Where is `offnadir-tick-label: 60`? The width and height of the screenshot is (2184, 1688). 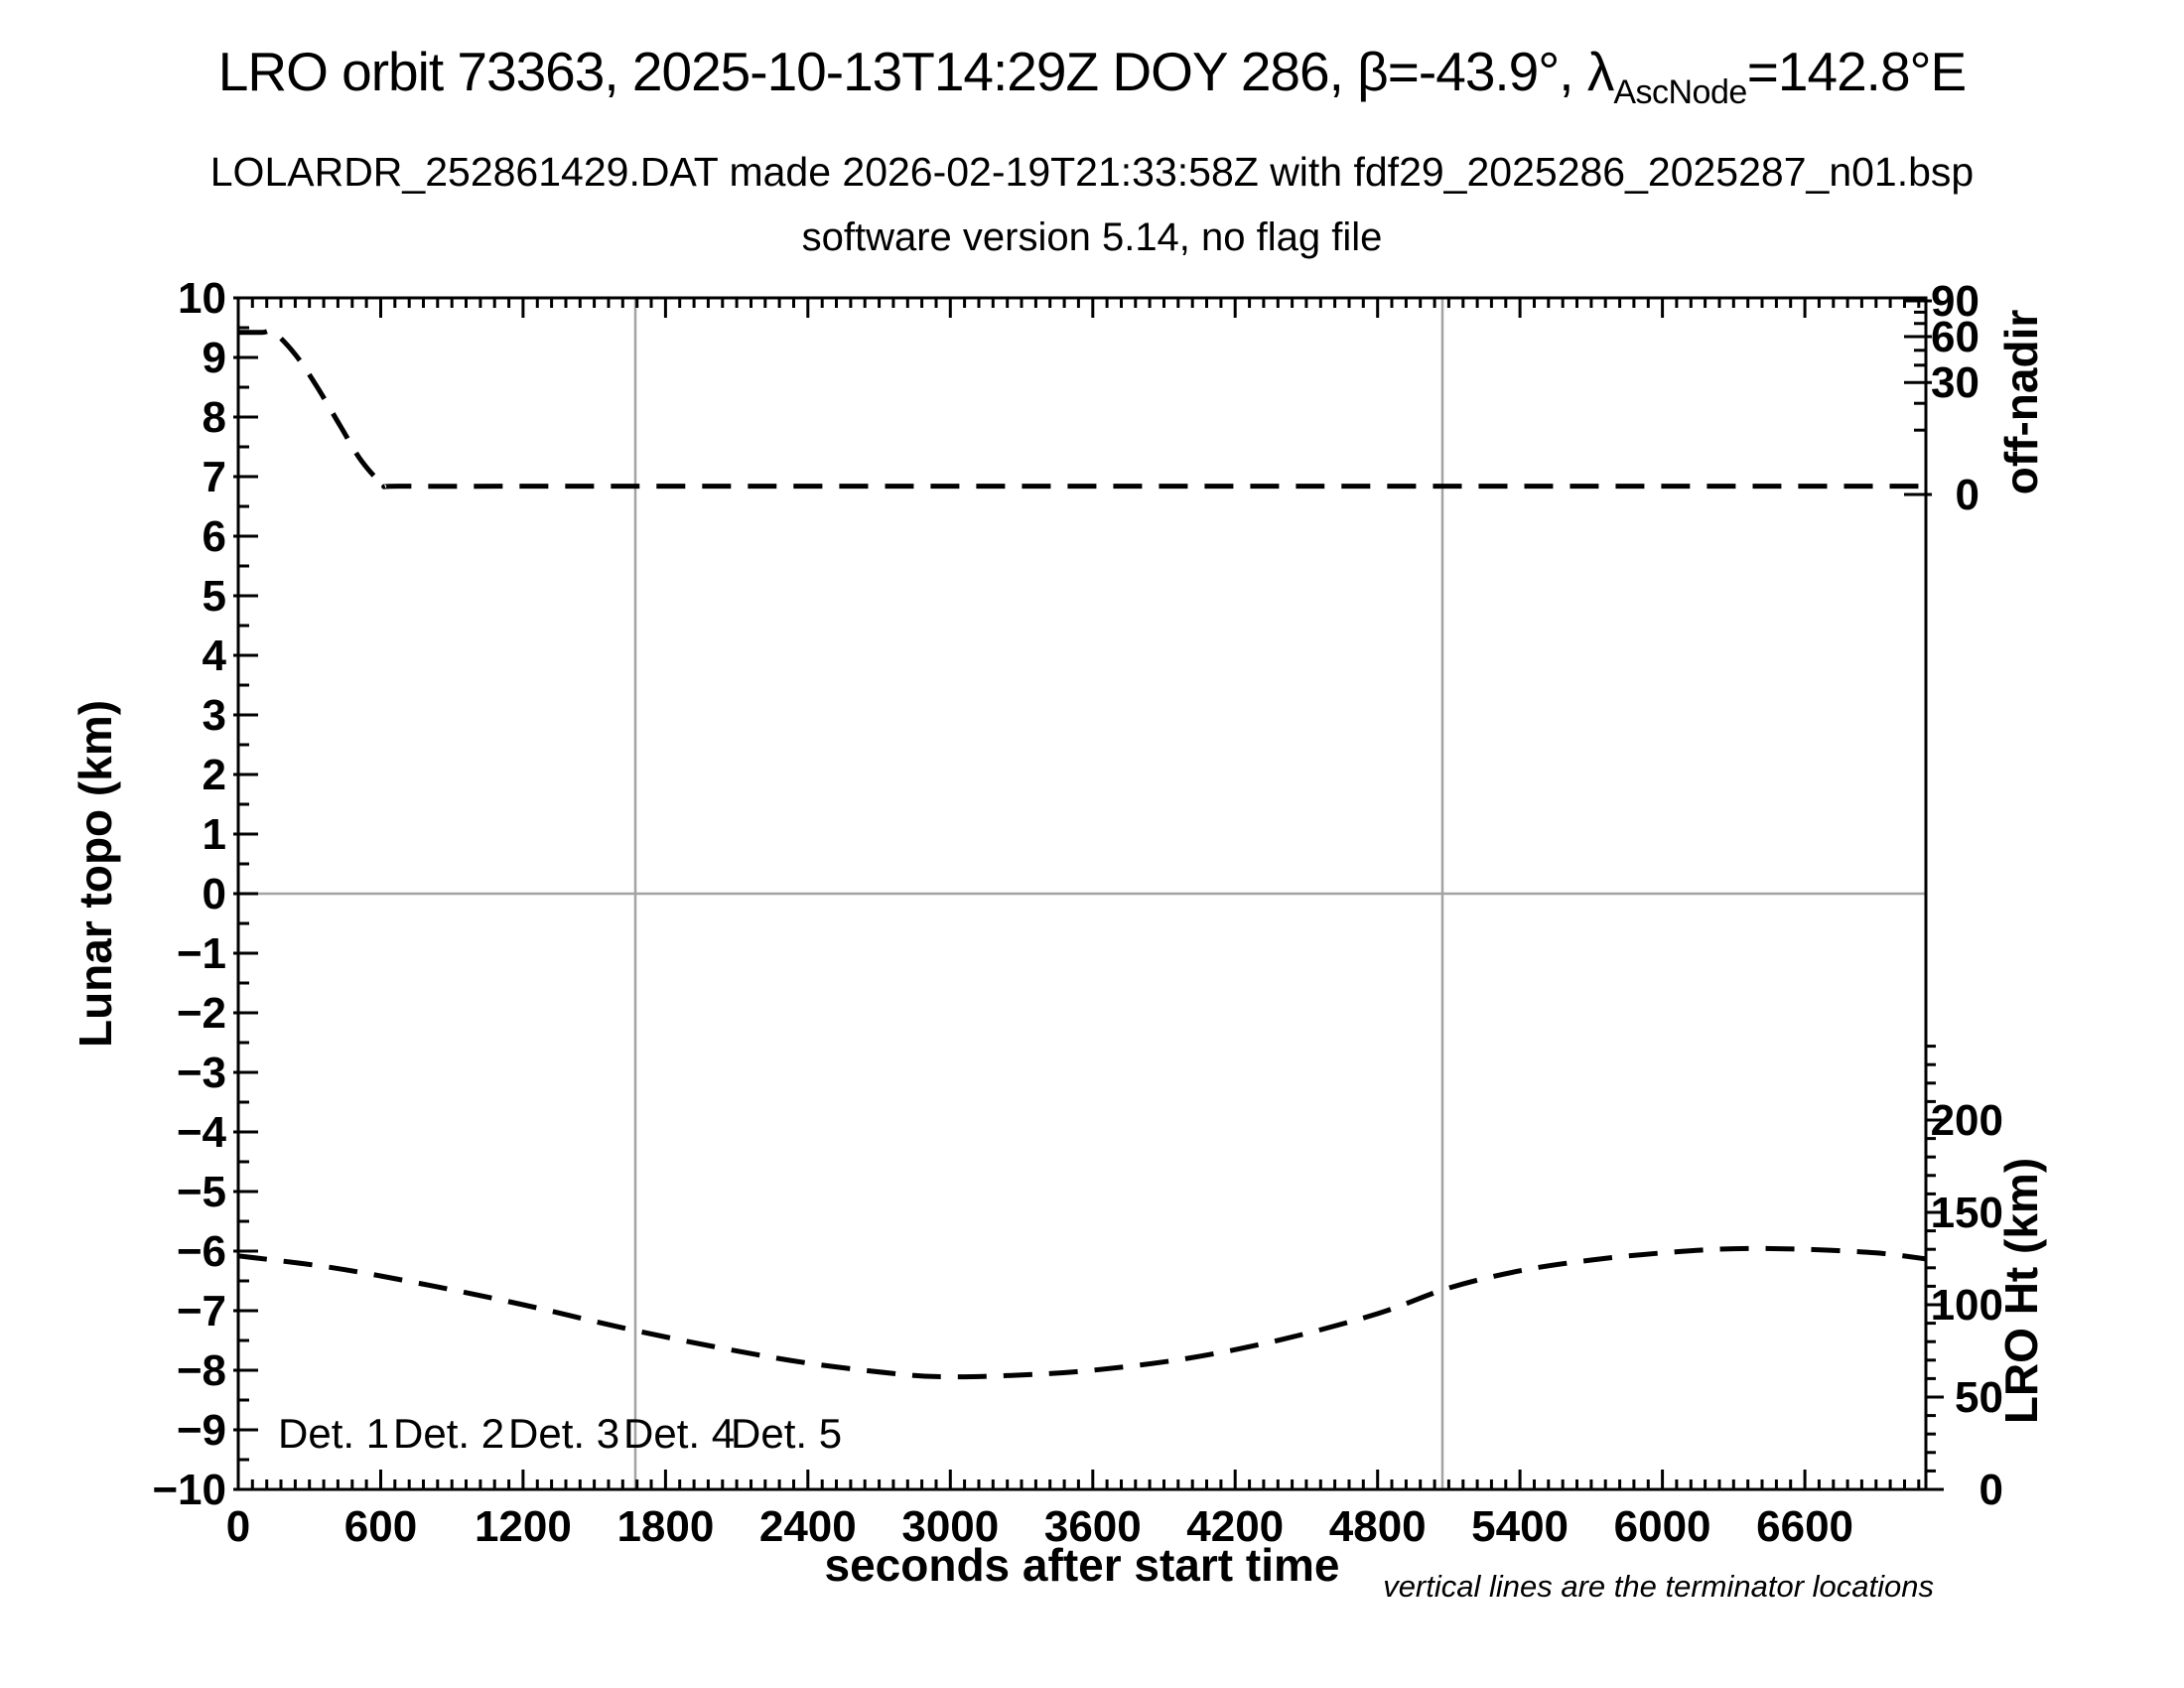 offnadir-tick-label: 60 is located at coordinates (1955, 337).